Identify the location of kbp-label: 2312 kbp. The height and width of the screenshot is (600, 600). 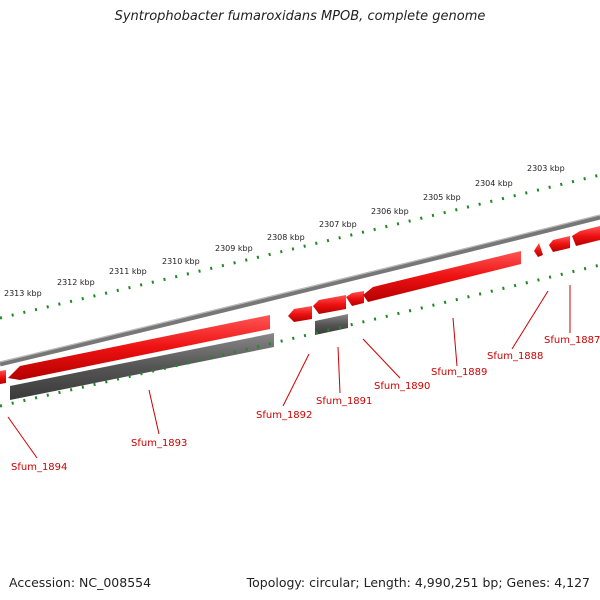
(76, 282).